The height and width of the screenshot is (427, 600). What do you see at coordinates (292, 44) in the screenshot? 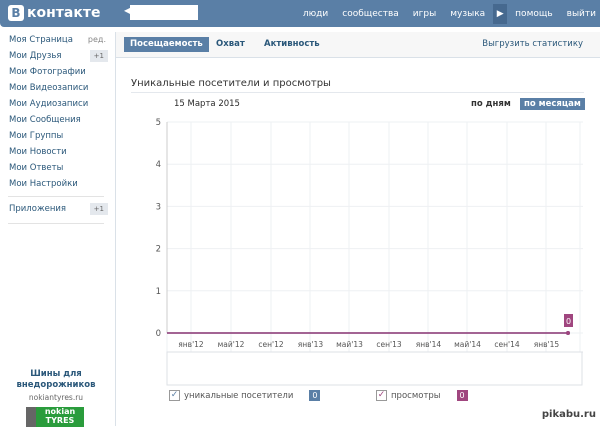
I see `tab-activity: Активность` at bounding box center [292, 44].